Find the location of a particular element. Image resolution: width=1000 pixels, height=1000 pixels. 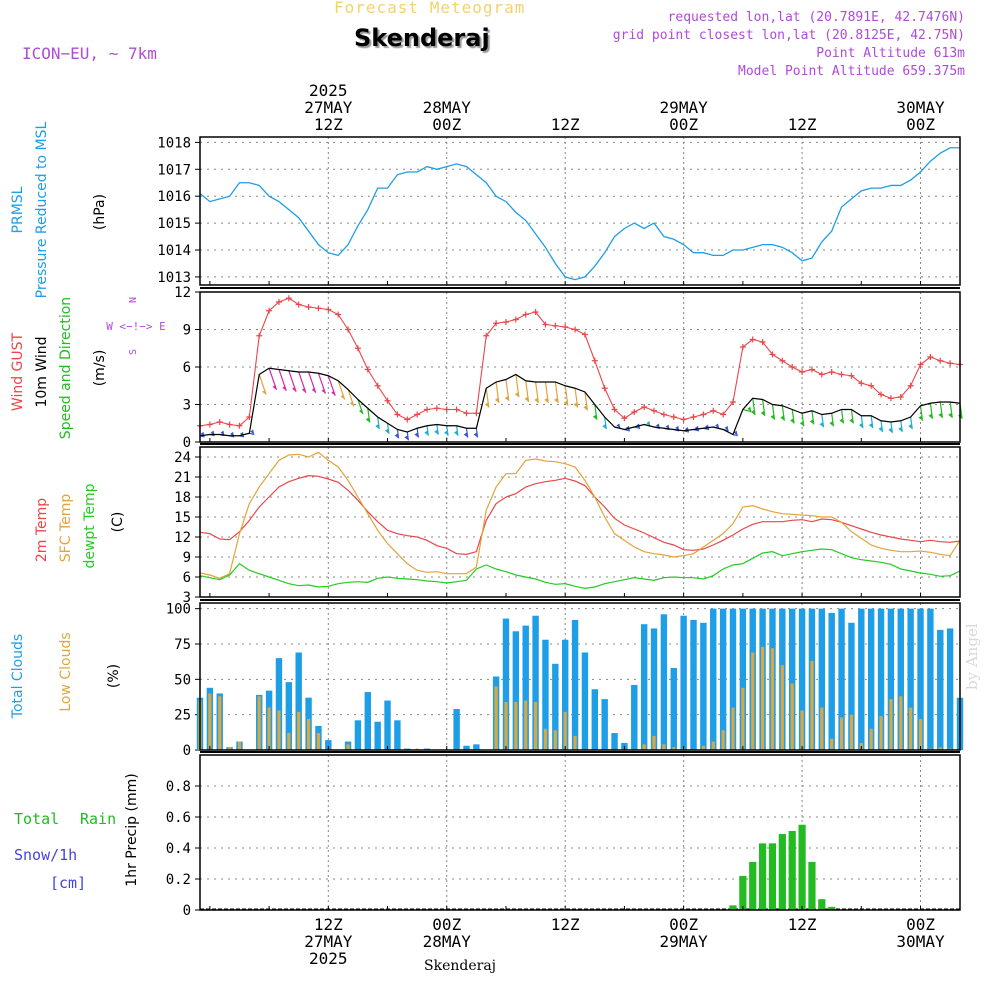

pressure-unit-label: (hPa) is located at coordinates (100, 212).